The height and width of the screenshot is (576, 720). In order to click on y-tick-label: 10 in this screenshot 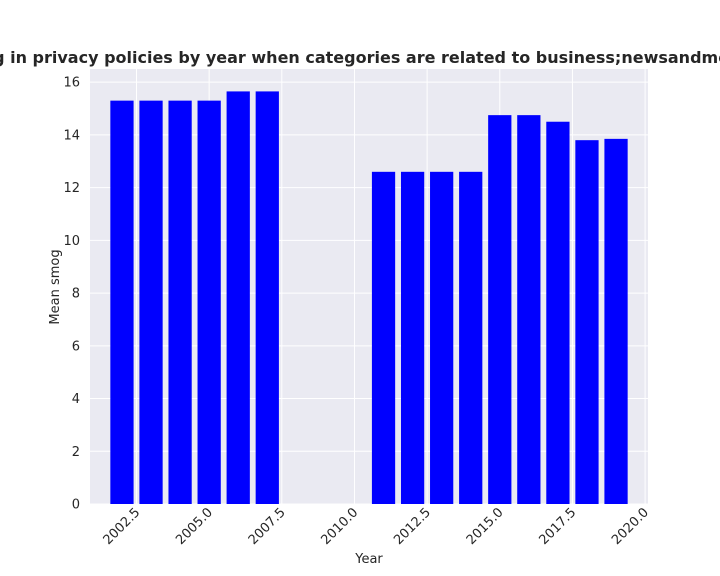, I will do `click(71, 241)`.